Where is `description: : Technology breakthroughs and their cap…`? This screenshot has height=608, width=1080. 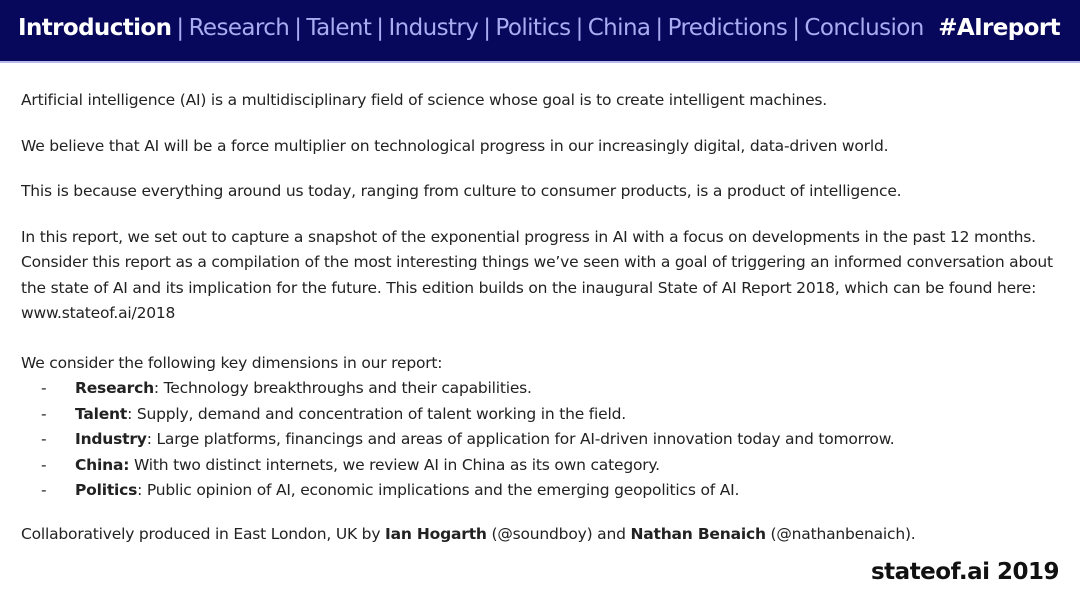 description: : Technology breakthroughs and their cap… is located at coordinates (342, 388).